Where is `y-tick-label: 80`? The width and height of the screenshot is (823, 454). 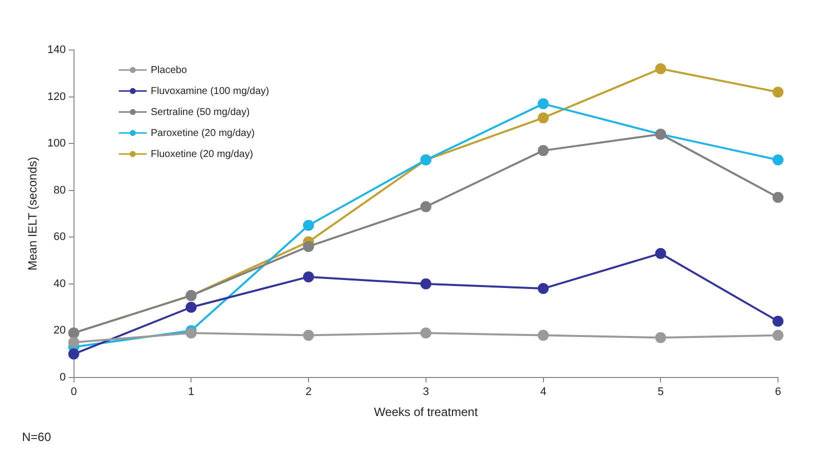 y-tick-label: 80 is located at coordinates (60, 190).